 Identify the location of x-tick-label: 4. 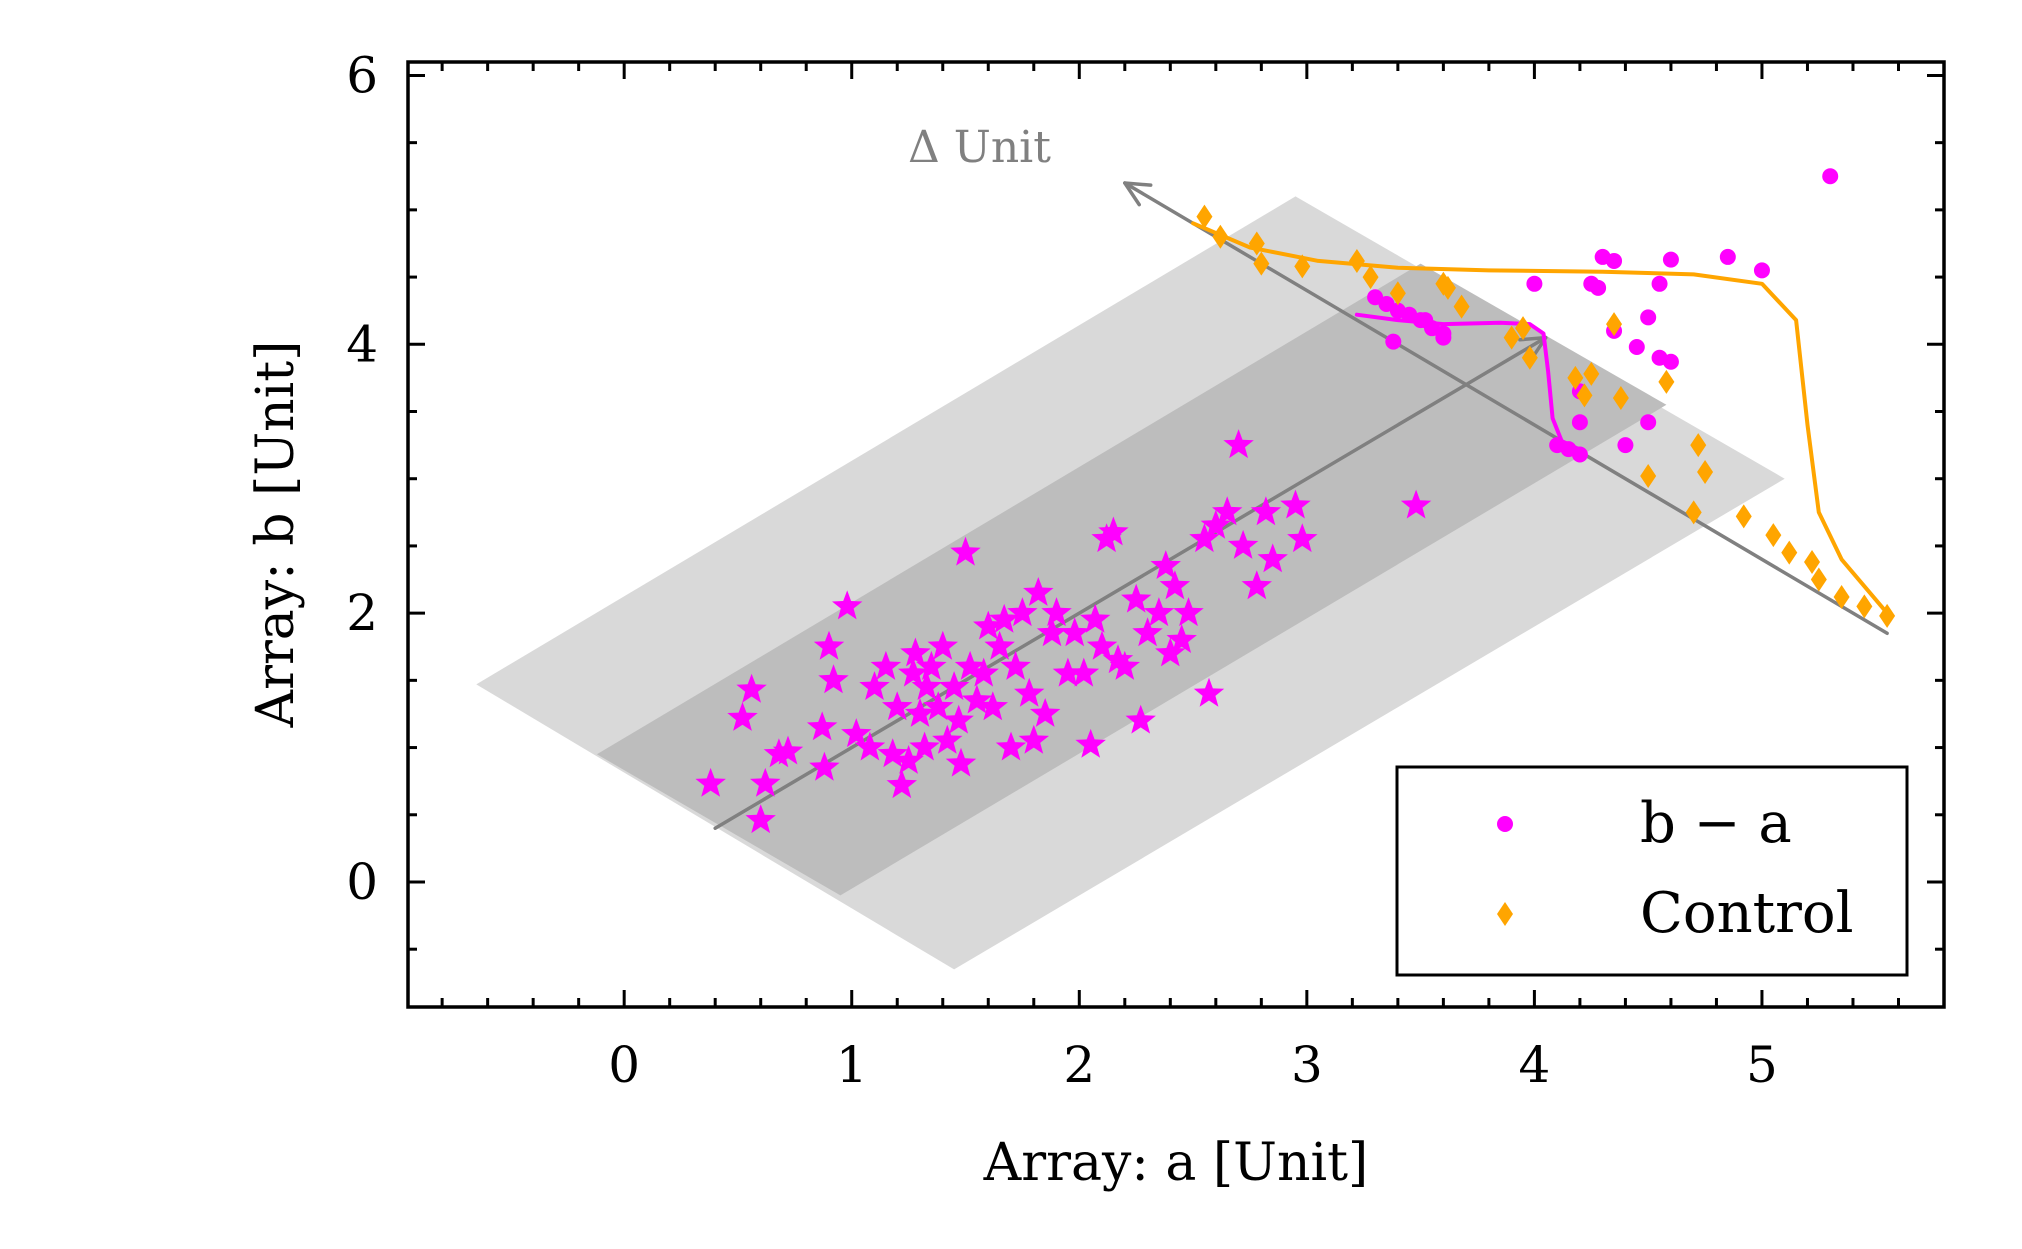
(1534, 1065).